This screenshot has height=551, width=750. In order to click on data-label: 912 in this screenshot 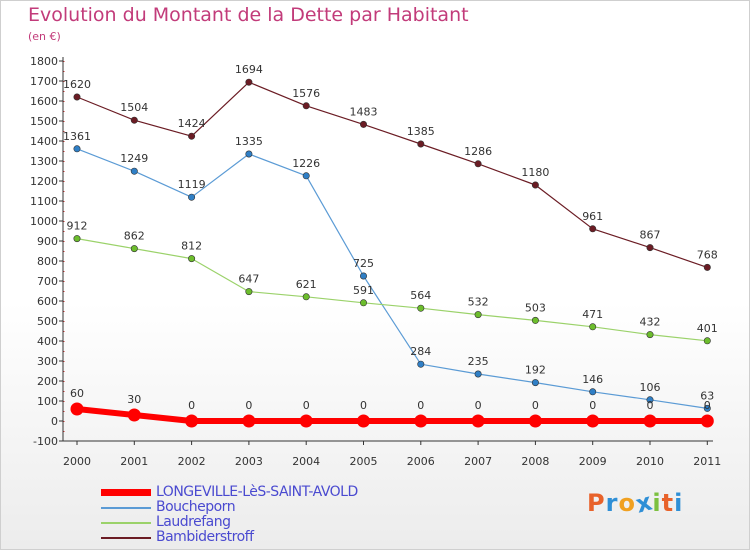, I will do `click(77, 226)`.